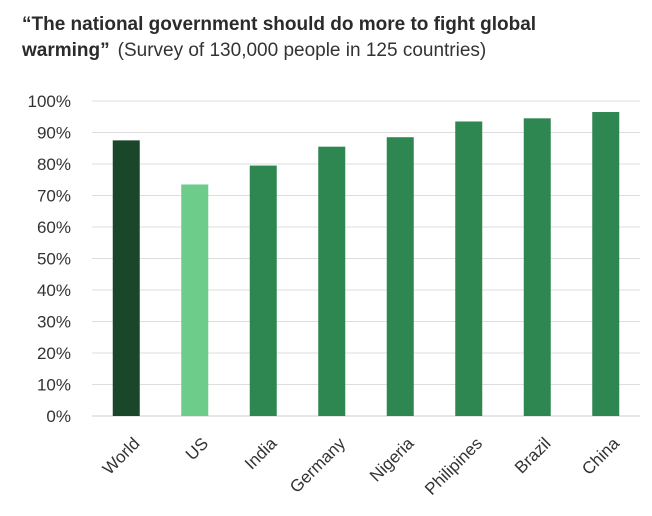 The image size is (652, 516). What do you see at coordinates (54, 259) in the screenshot?
I see `y-tick-label: 50%` at bounding box center [54, 259].